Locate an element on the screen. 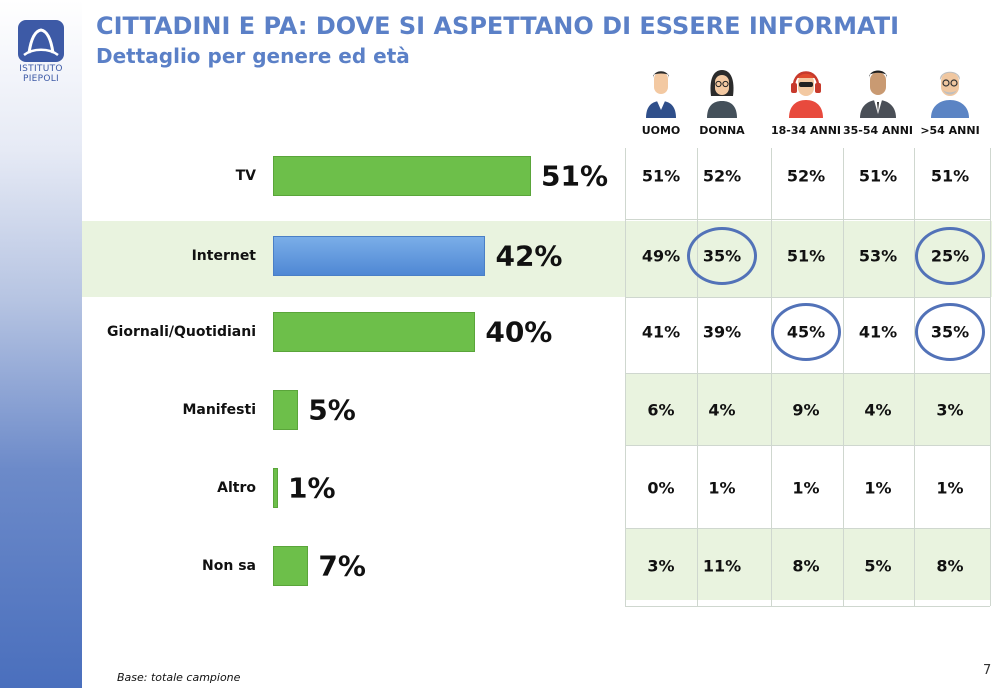 The width and height of the screenshot is (1000, 688). table-cell-r3-c2: 9% is located at coordinates (806, 410).